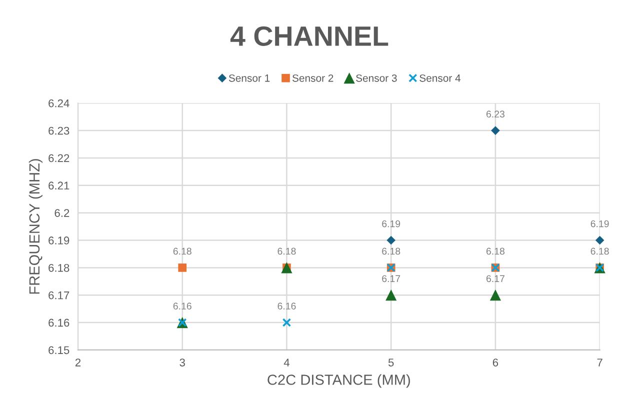  Describe the element at coordinates (249, 78) in the screenshot. I see `legend-label: Sensor 1` at that location.